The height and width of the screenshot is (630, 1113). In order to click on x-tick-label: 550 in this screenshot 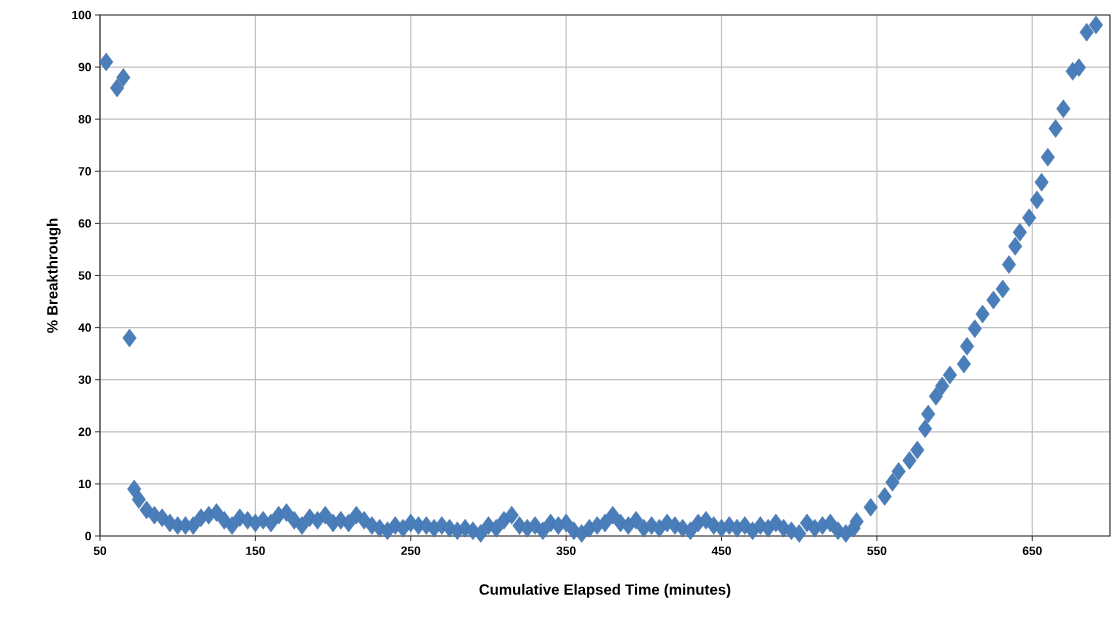, I will do `click(877, 550)`.